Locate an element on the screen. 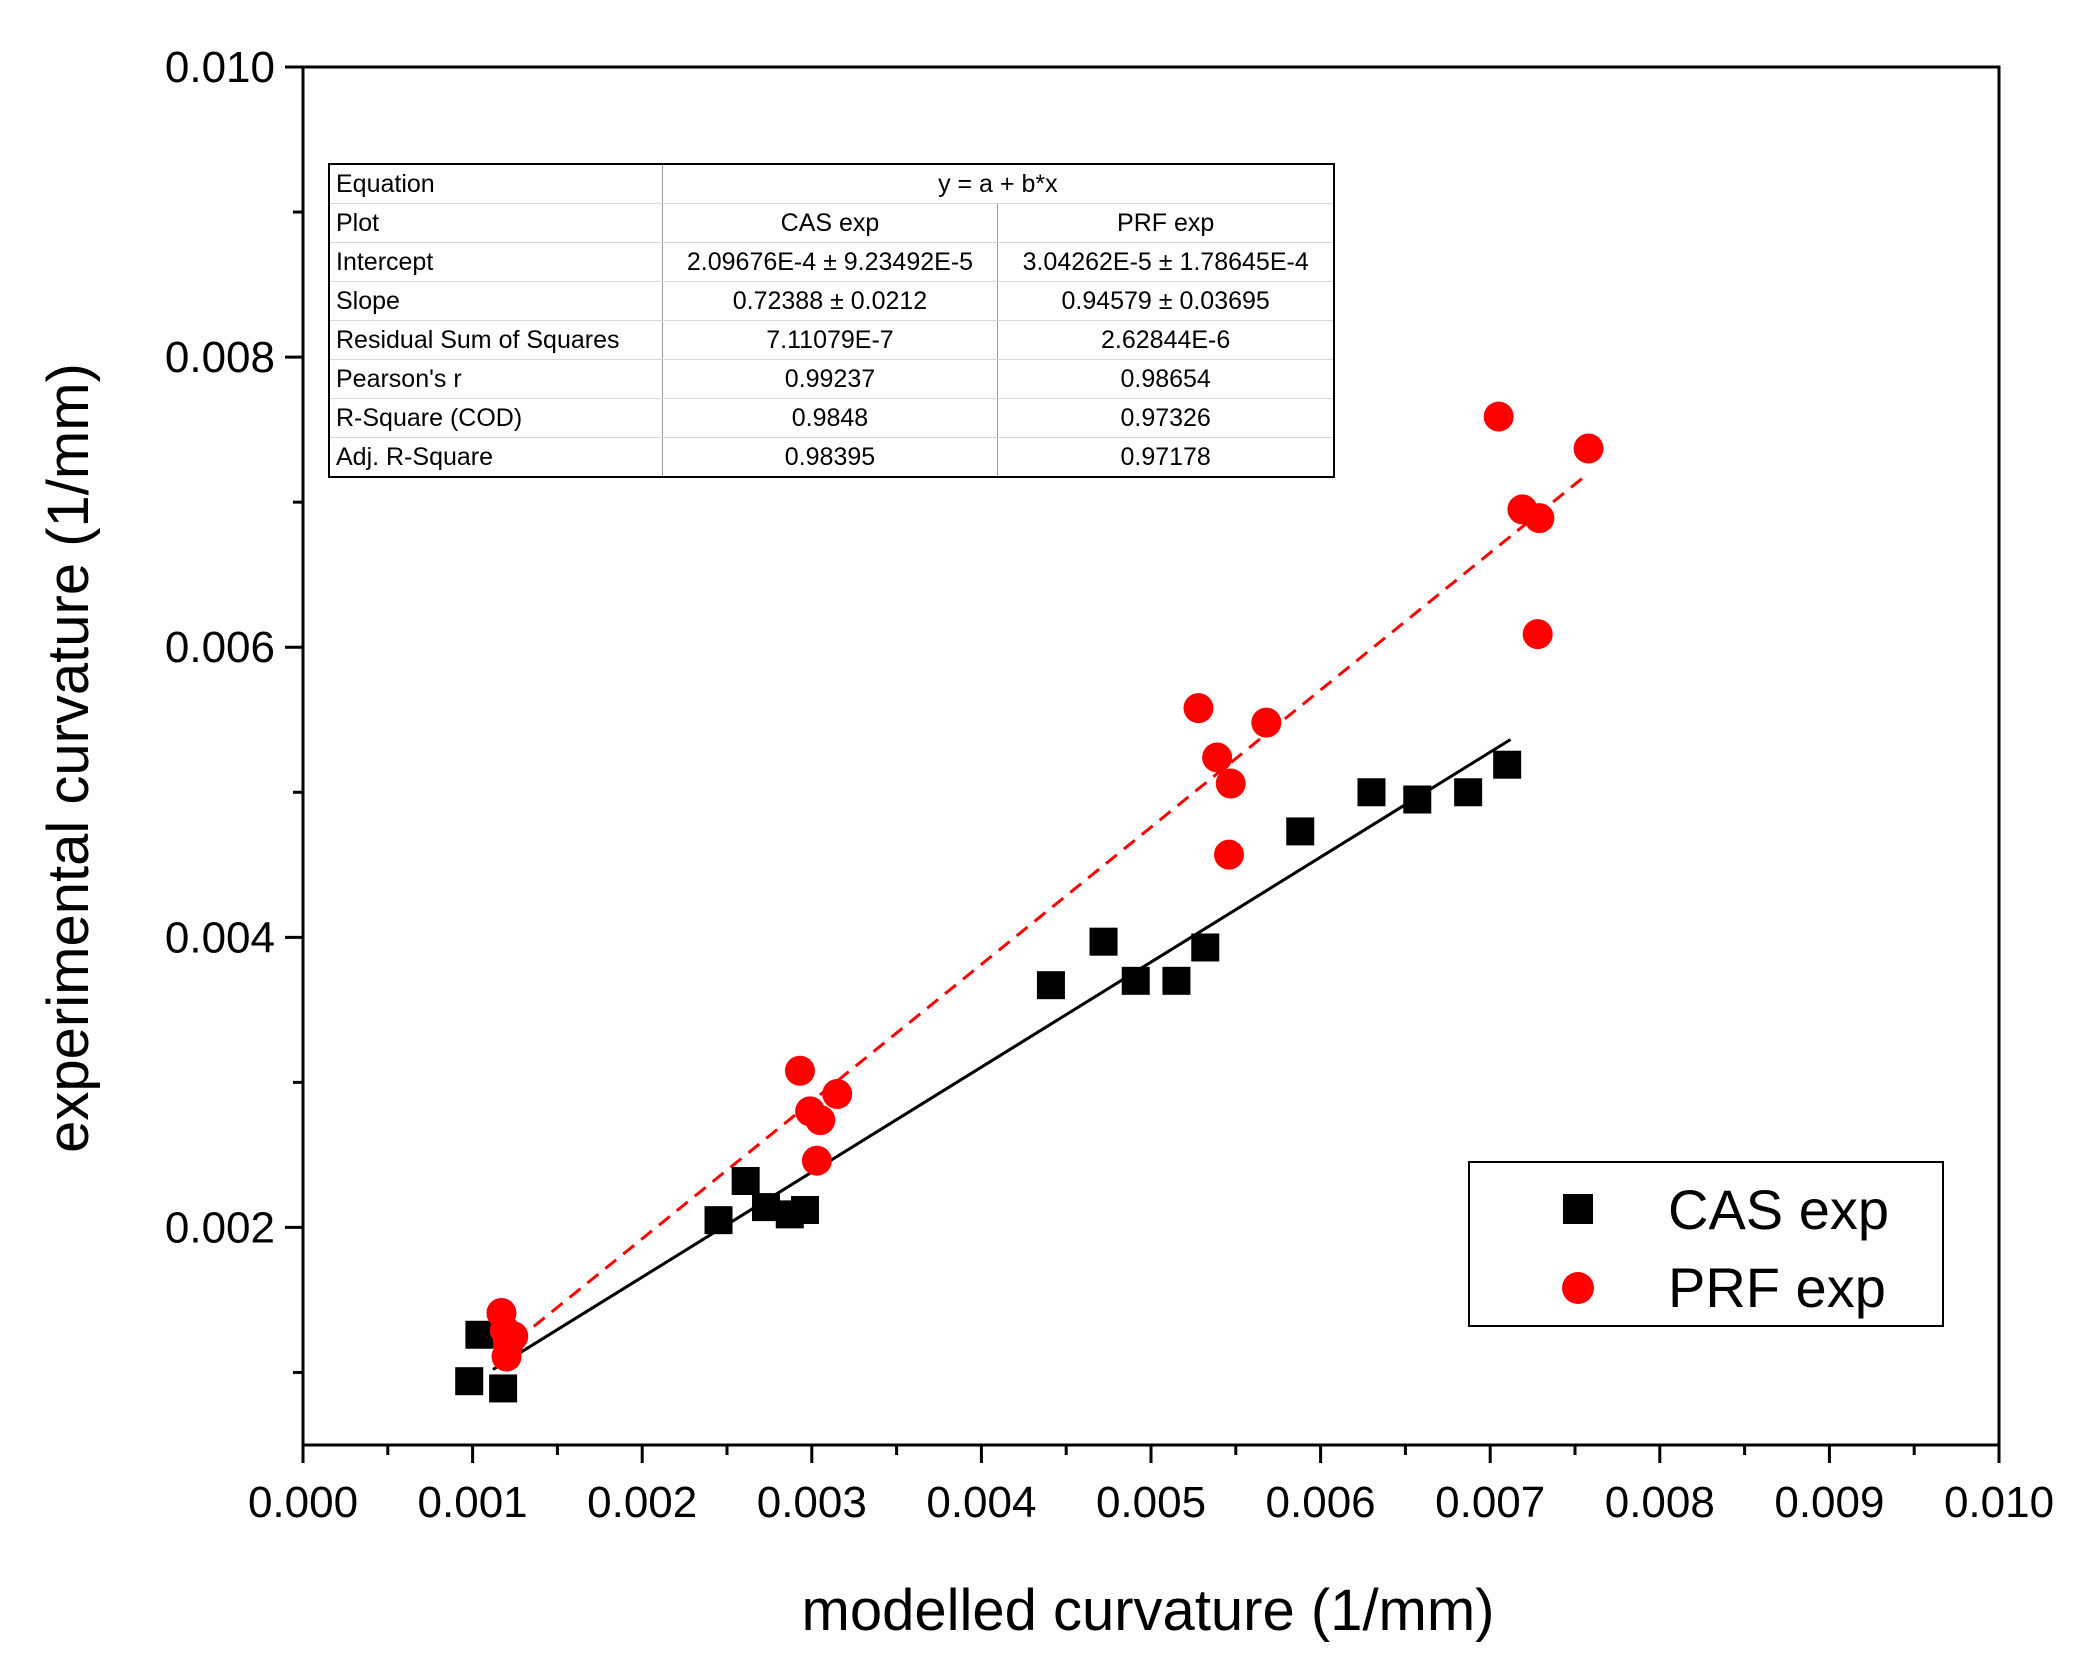  x-tick-label: 0.008 is located at coordinates (1660, 1502).